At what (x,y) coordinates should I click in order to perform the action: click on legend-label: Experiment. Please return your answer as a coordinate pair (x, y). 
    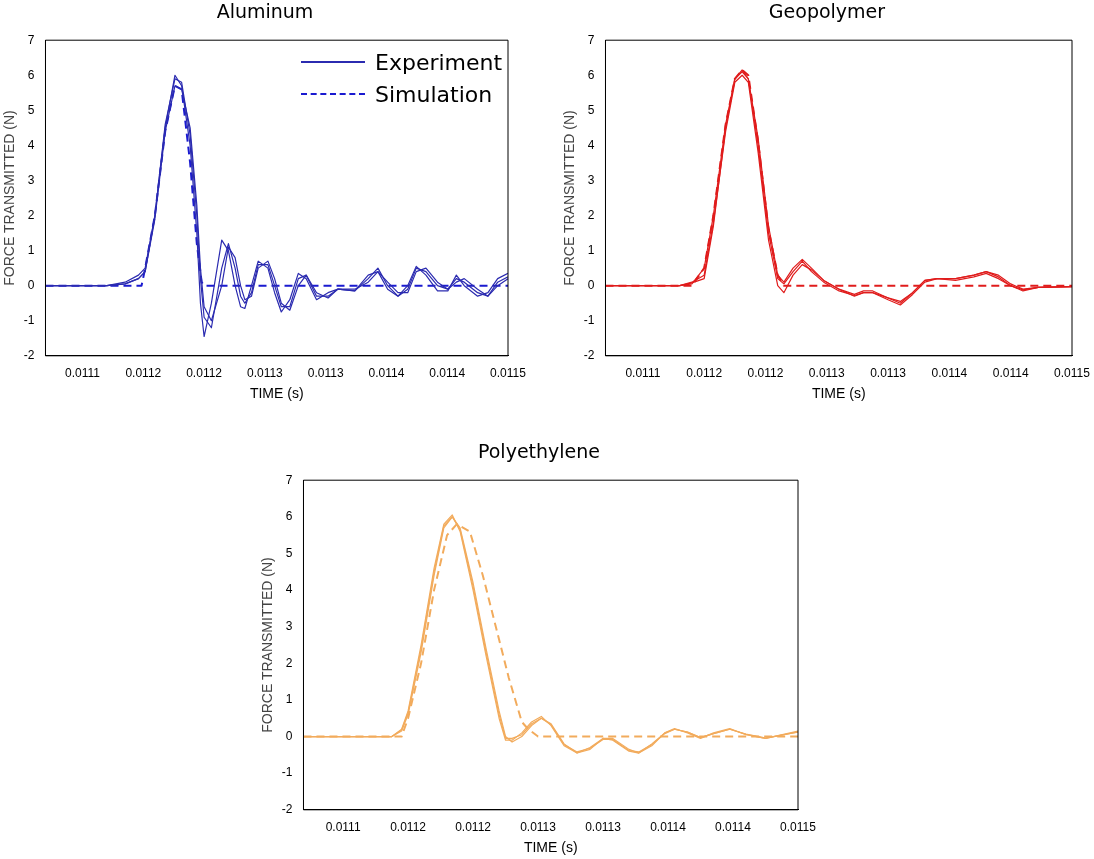
    Looking at the image, I should click on (439, 62).